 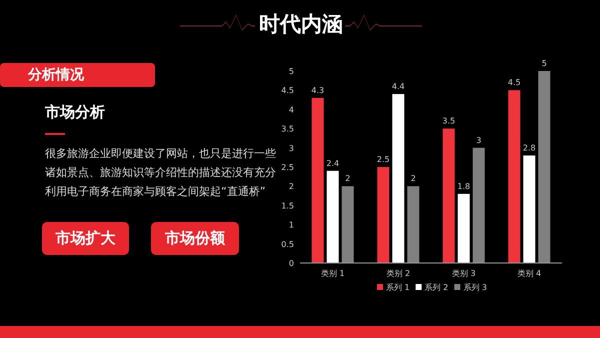 What do you see at coordinates (514, 83) in the screenshot?
I see `data-label: 4.5` at bounding box center [514, 83].